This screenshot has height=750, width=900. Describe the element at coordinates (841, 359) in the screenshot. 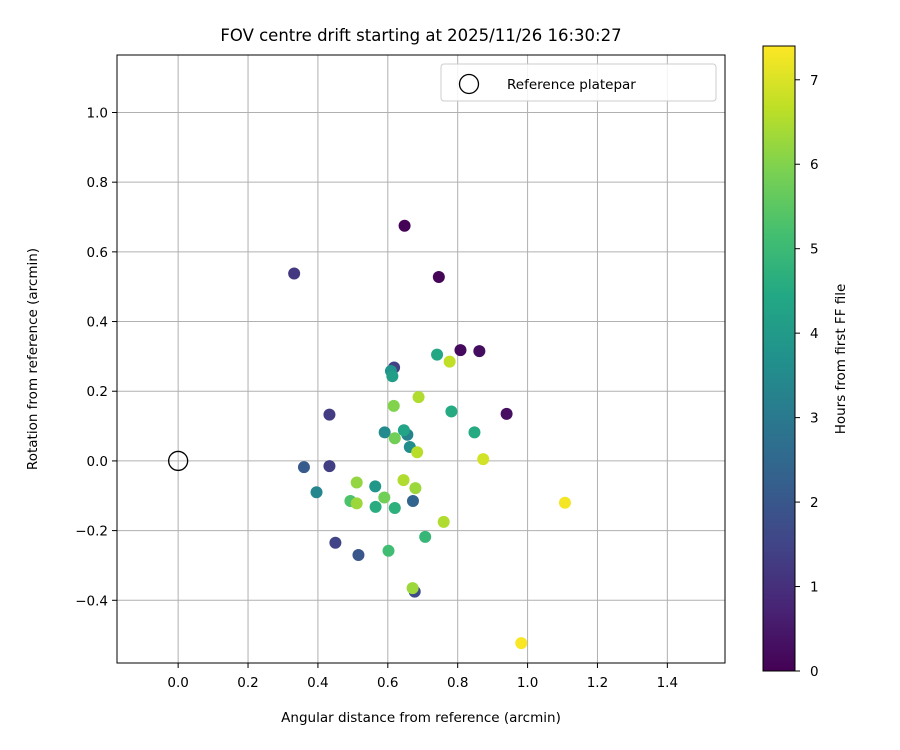

I see `colorbar-label: Hours from first FF file` at that location.